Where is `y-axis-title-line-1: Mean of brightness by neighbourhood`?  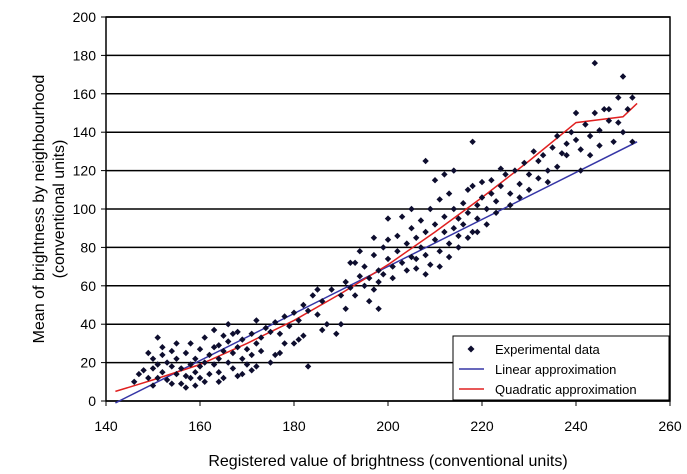 y-axis-title-line-1: Mean of brightness by neighbourhood is located at coordinates (39, 209).